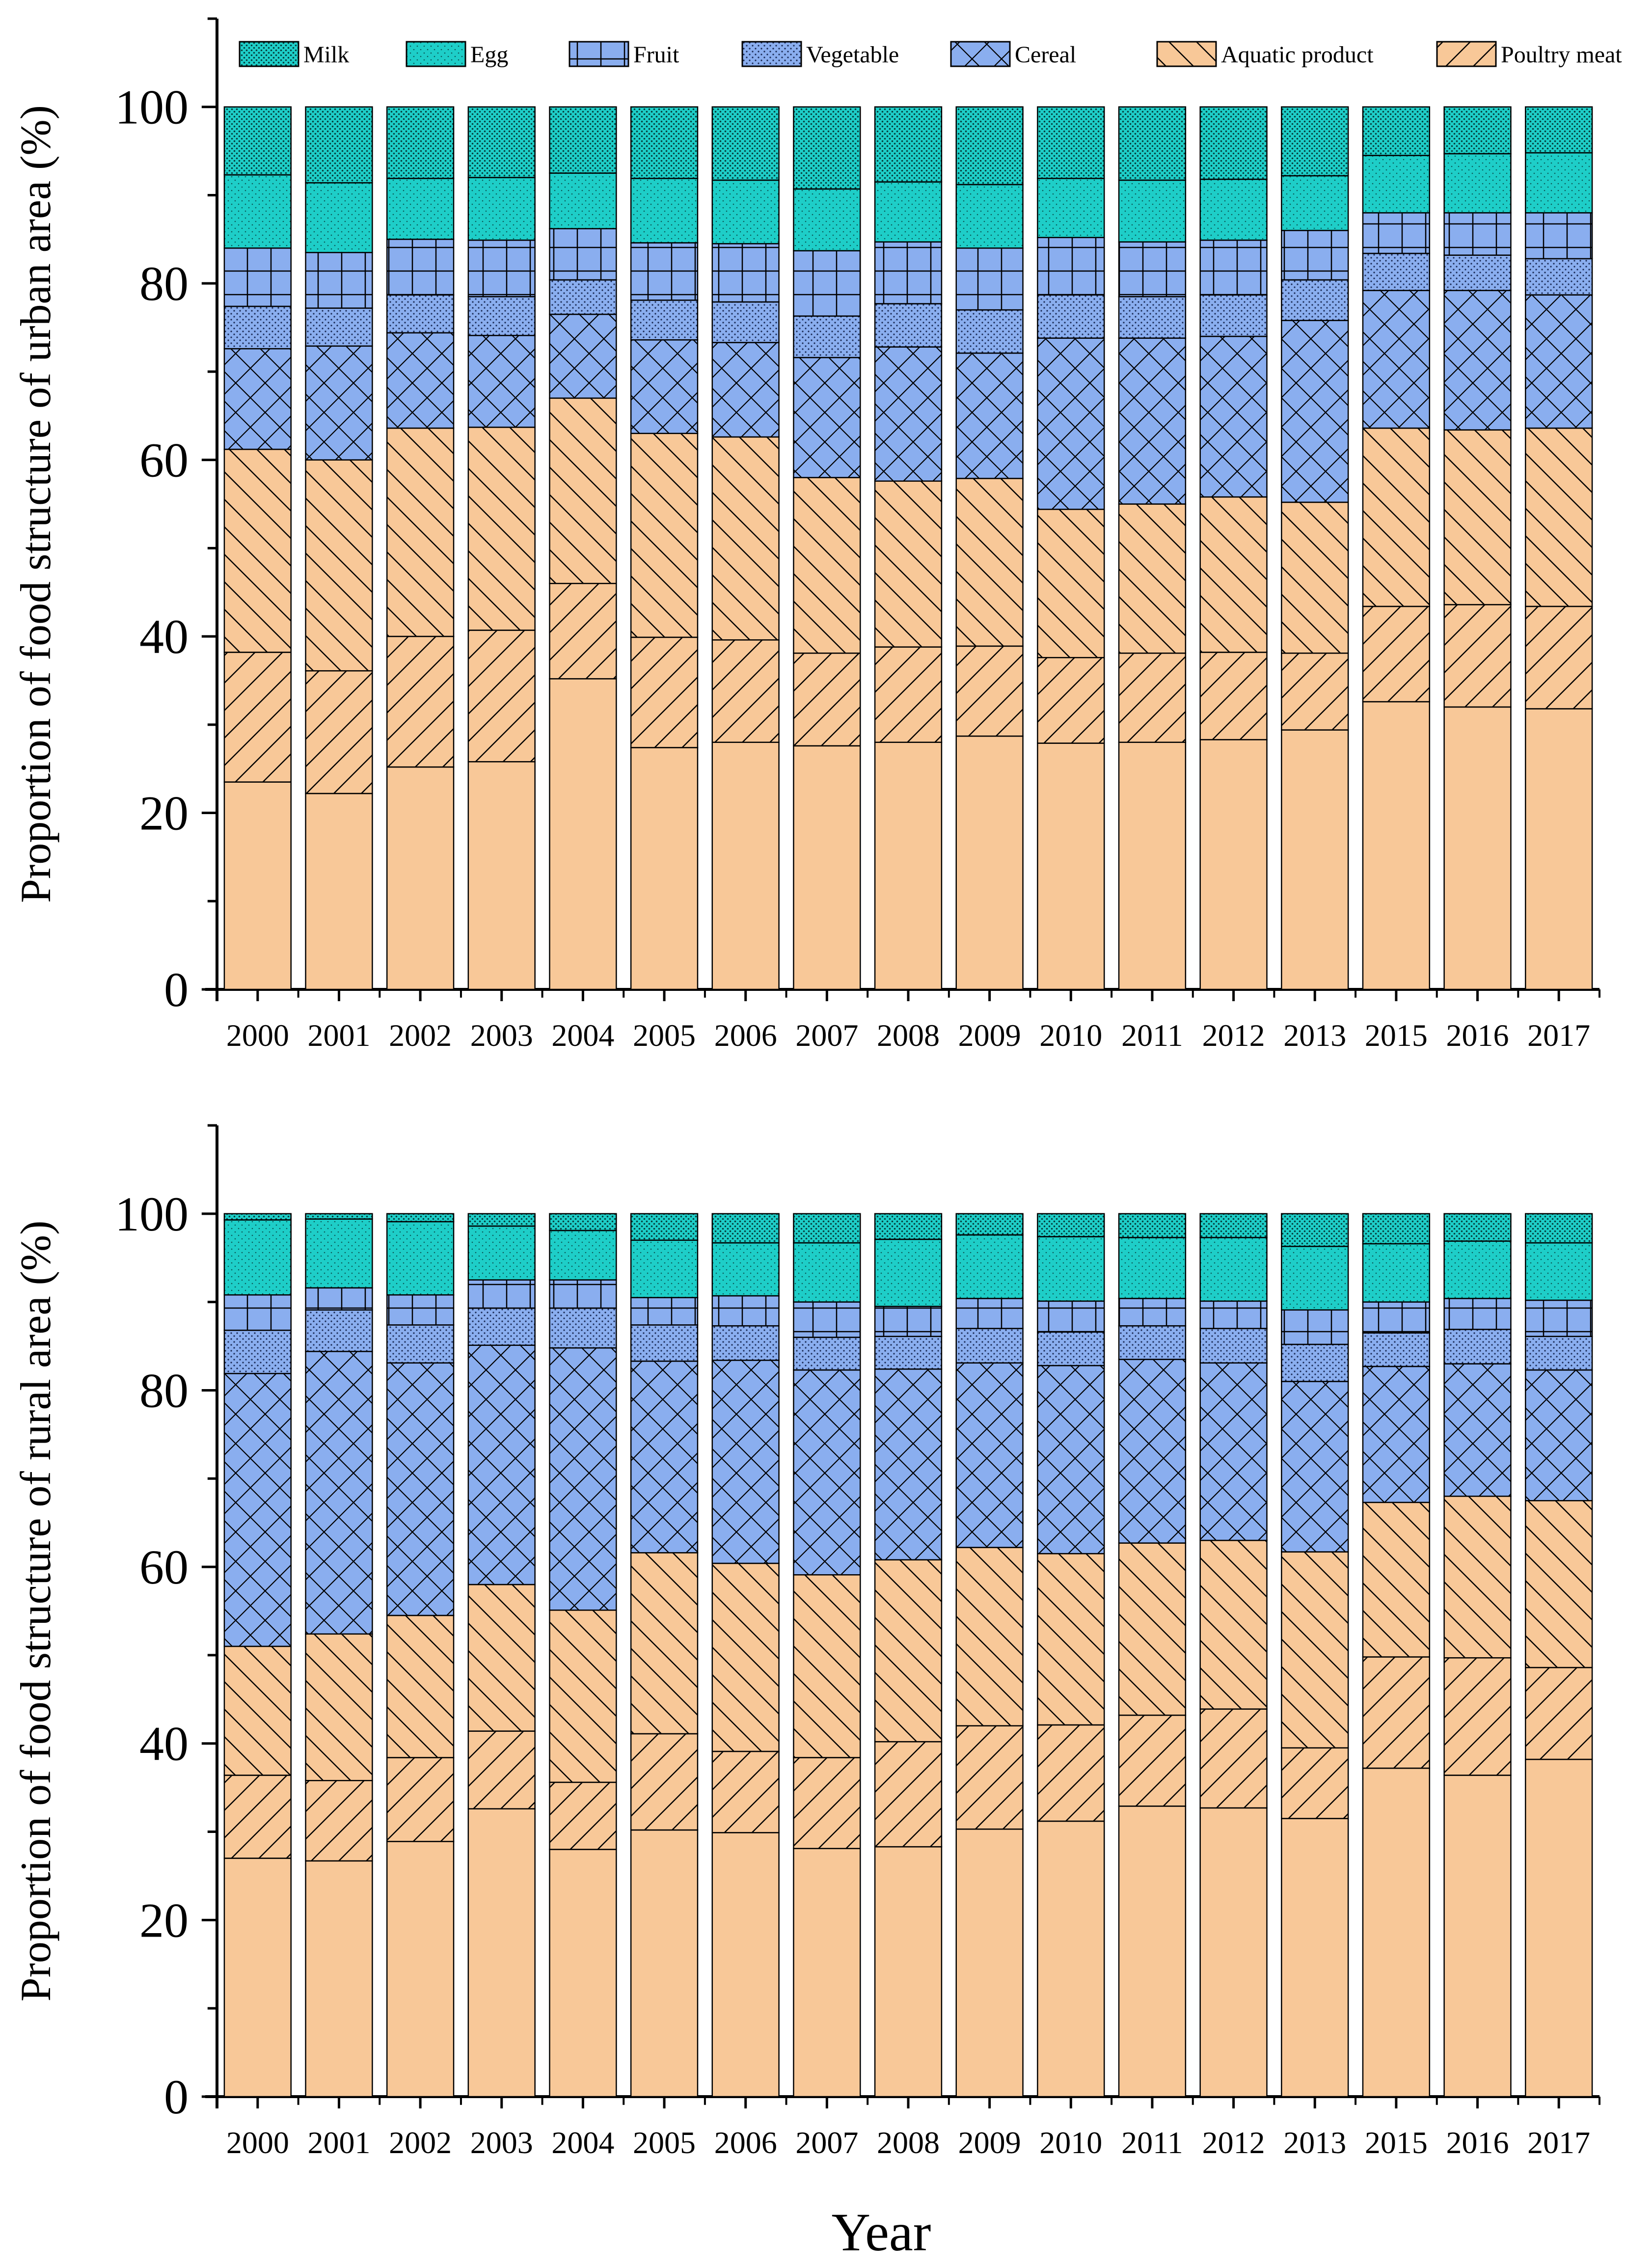 The width and height of the screenshot is (1626, 2268). Describe the element at coordinates (1045, 55) in the screenshot. I see `legend-label-cereal: Cereal` at that location.